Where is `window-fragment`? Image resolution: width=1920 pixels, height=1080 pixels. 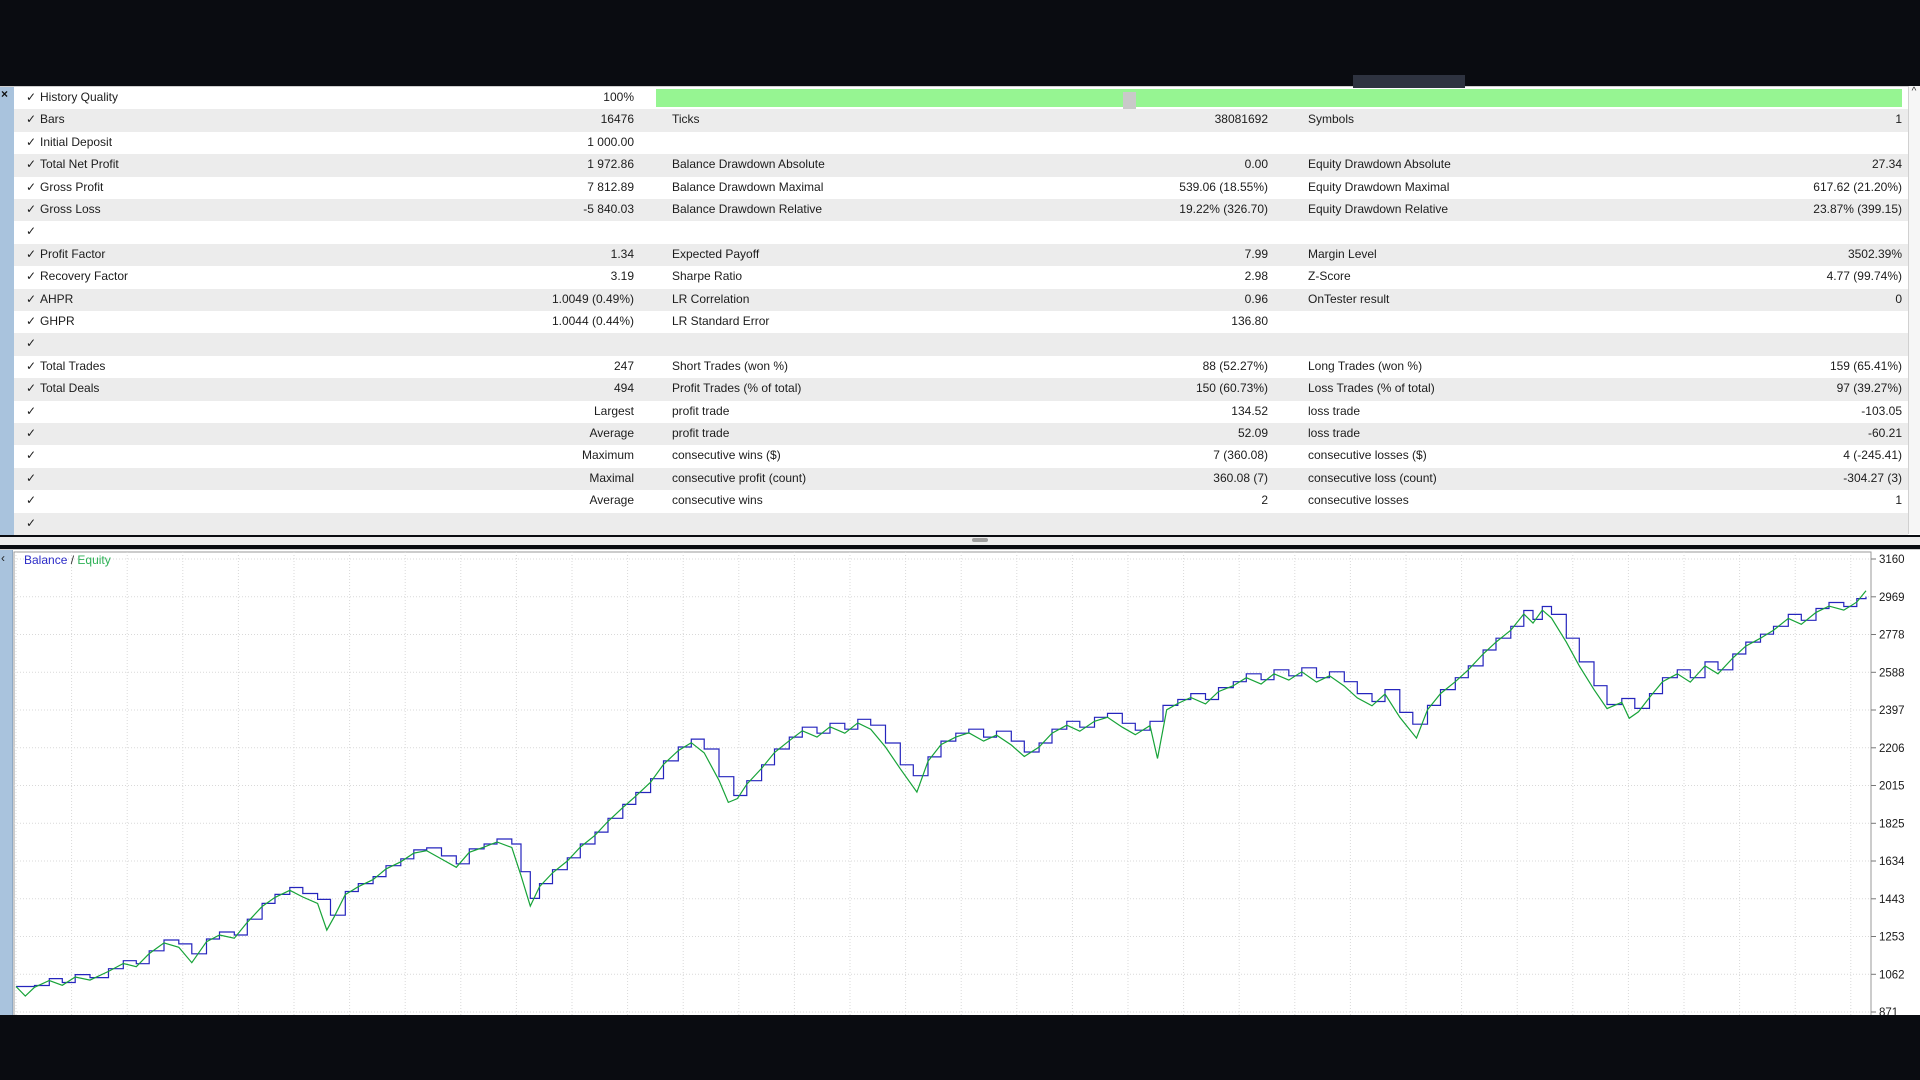 window-fragment is located at coordinates (1409, 81).